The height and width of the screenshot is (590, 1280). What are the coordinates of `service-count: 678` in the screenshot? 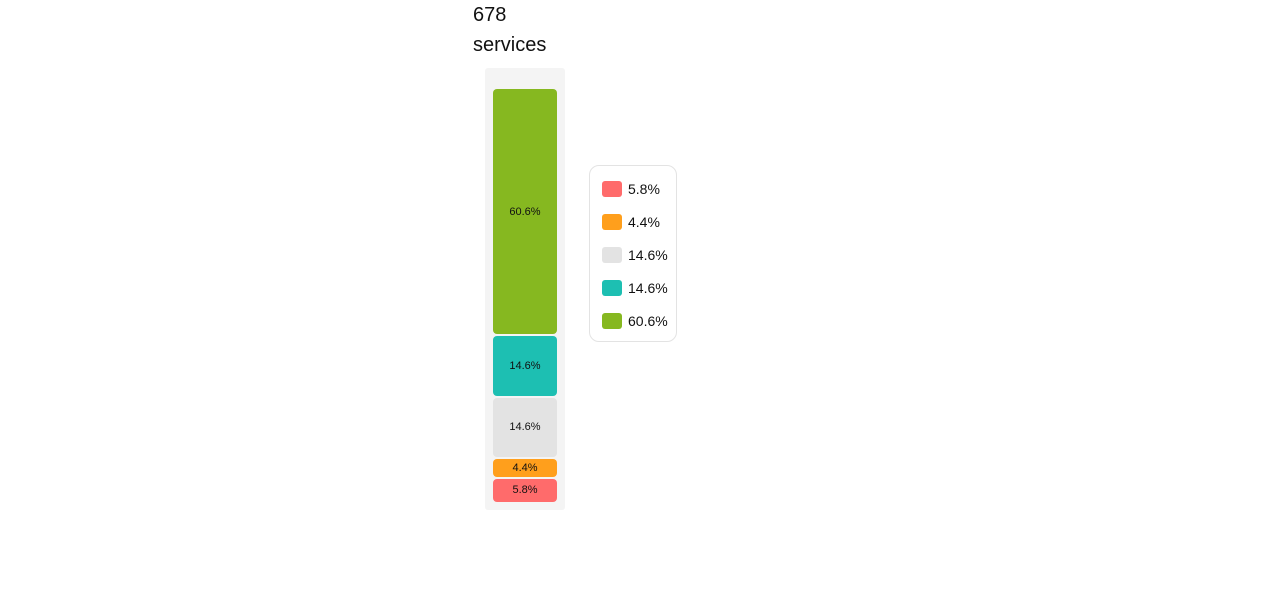 It's located at (490, 15).